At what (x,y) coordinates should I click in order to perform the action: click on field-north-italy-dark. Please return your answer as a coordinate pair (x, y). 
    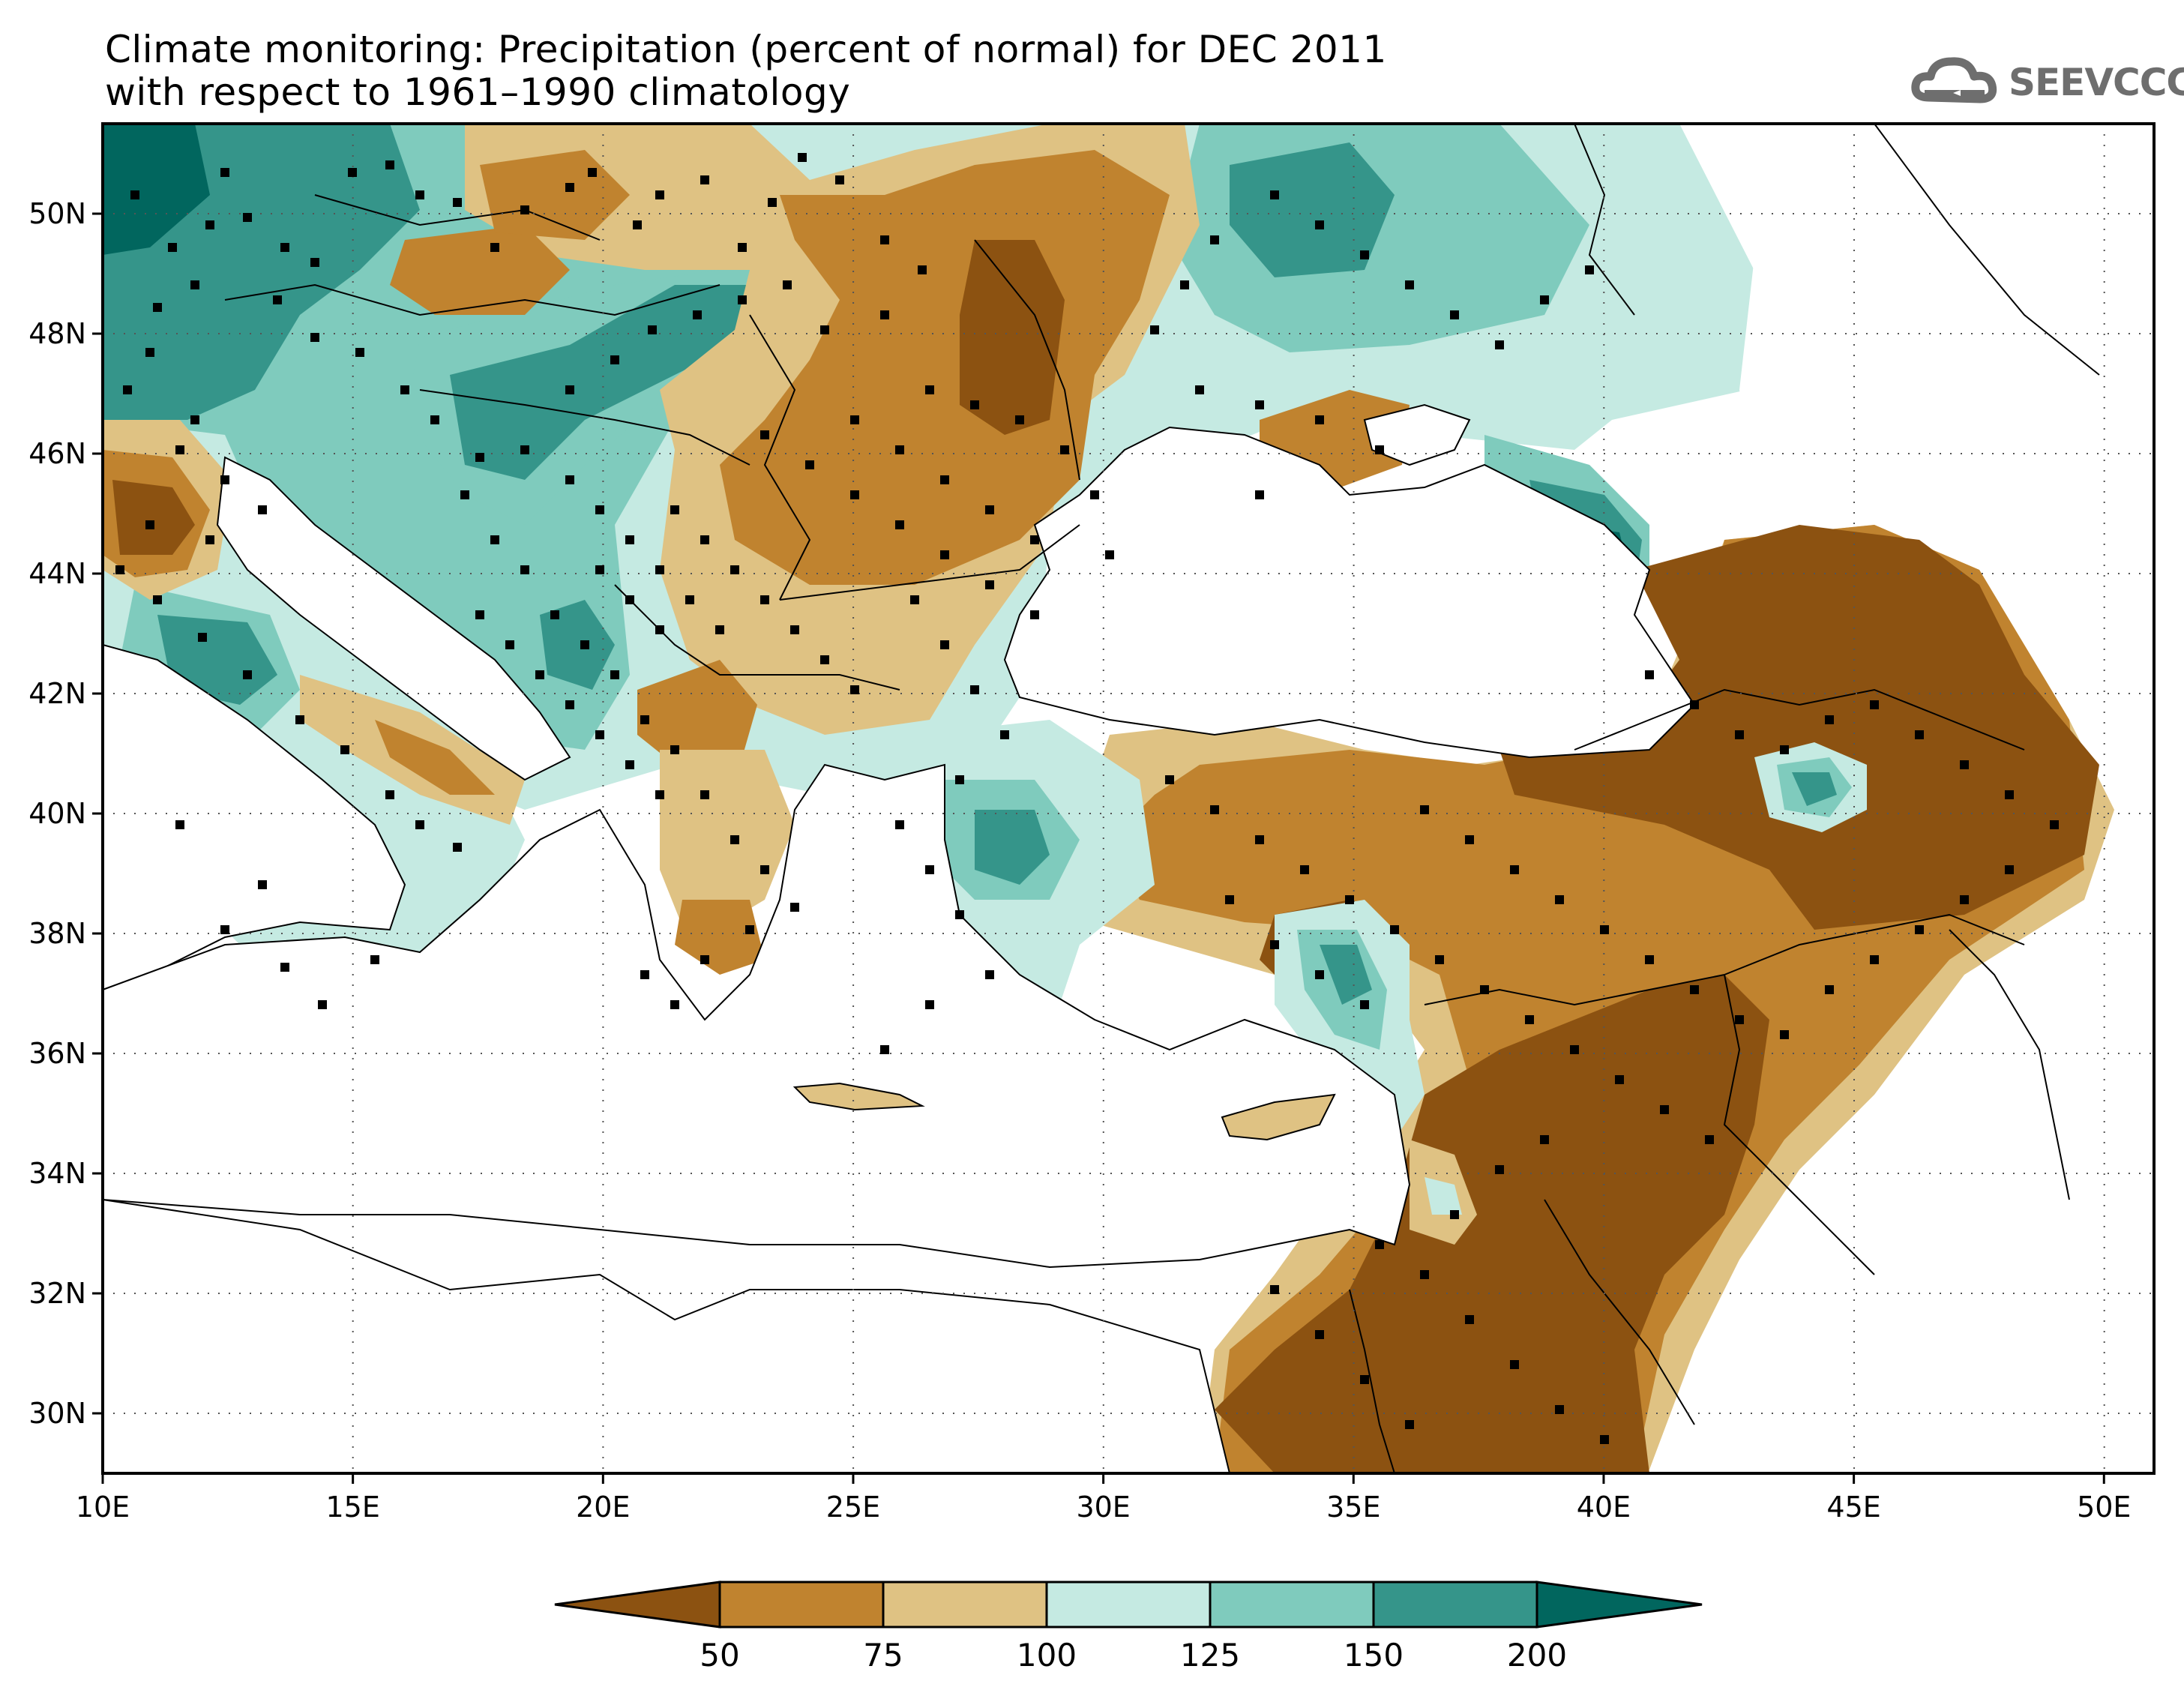
    Looking at the image, I should click on (153, 517).